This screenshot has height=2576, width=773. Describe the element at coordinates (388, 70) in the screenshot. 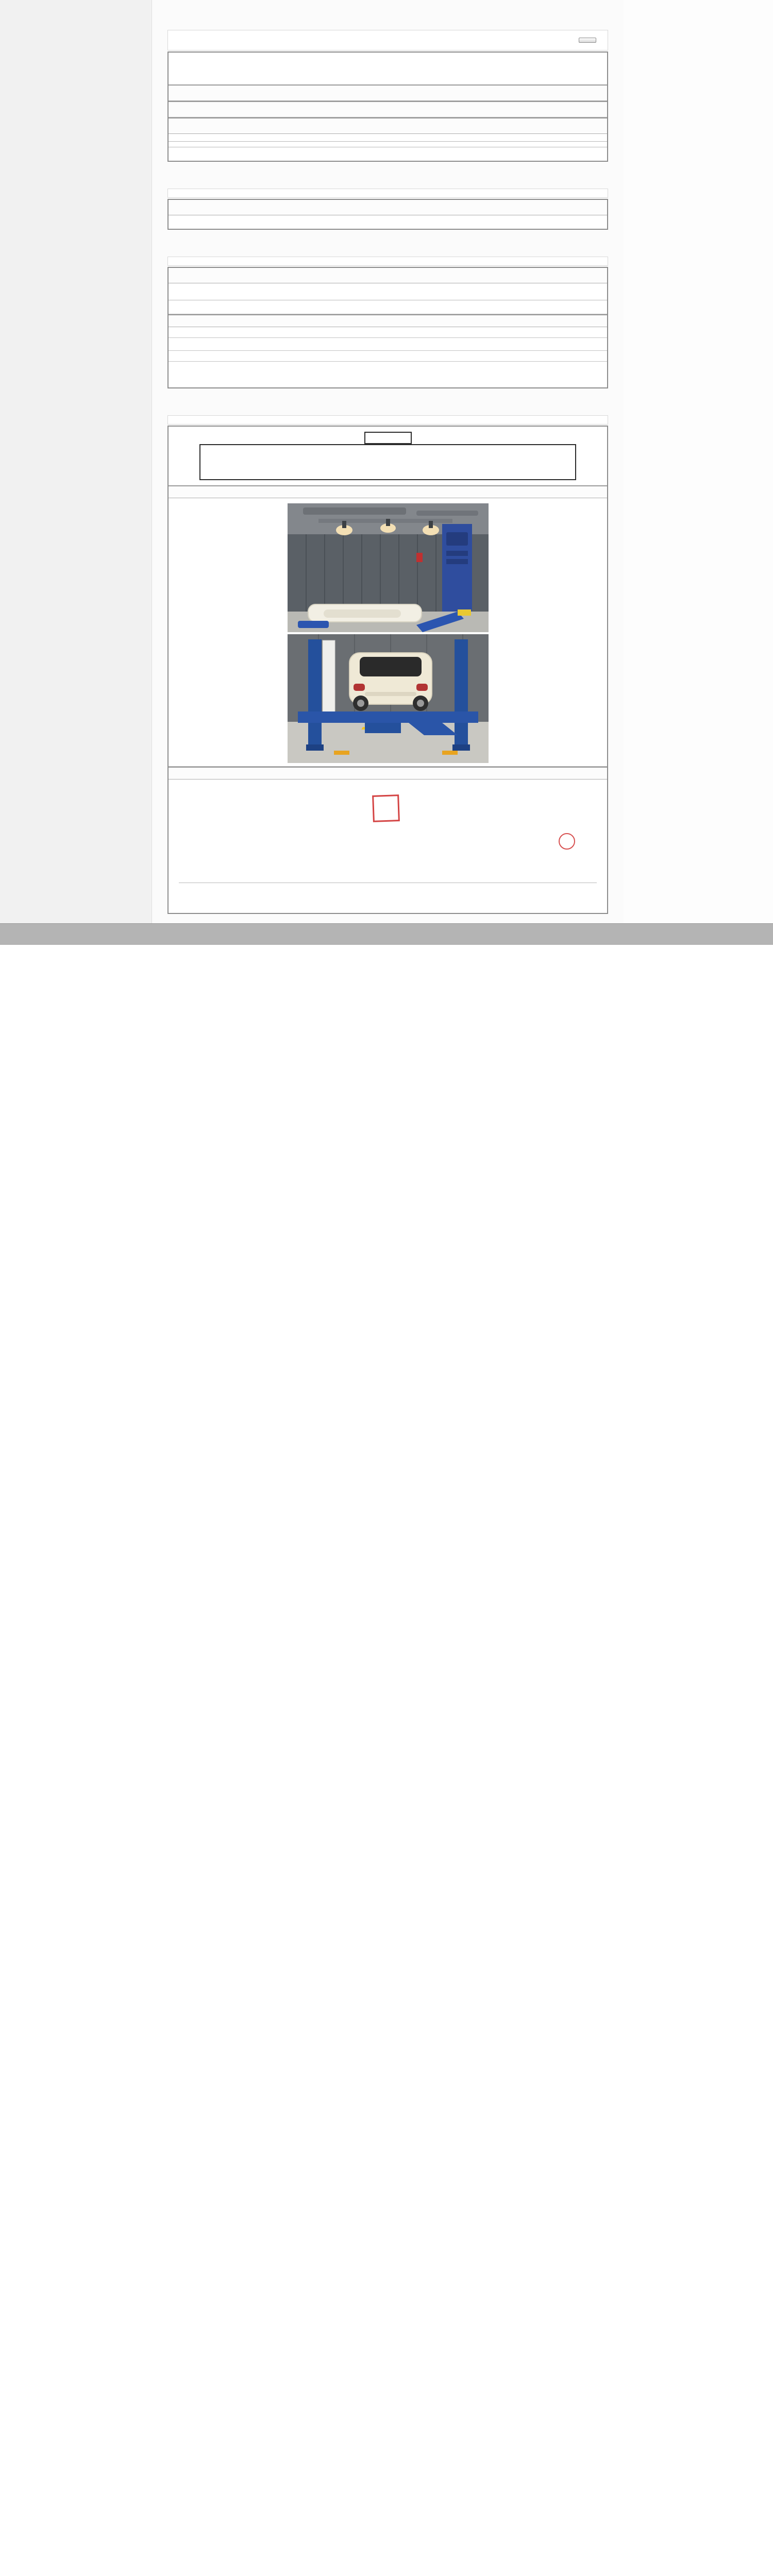

I see `document-subtitle` at that location.